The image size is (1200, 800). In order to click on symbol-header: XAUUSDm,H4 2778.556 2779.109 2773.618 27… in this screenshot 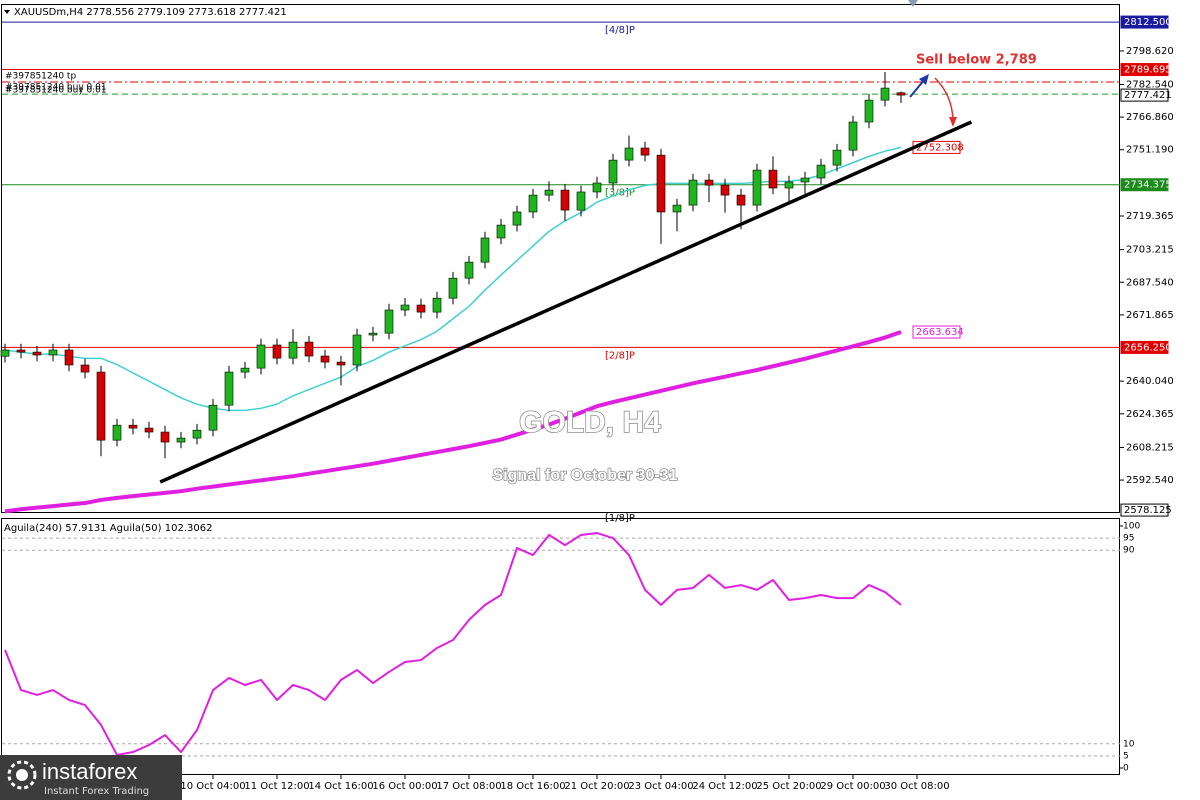, I will do `click(150, 12)`.